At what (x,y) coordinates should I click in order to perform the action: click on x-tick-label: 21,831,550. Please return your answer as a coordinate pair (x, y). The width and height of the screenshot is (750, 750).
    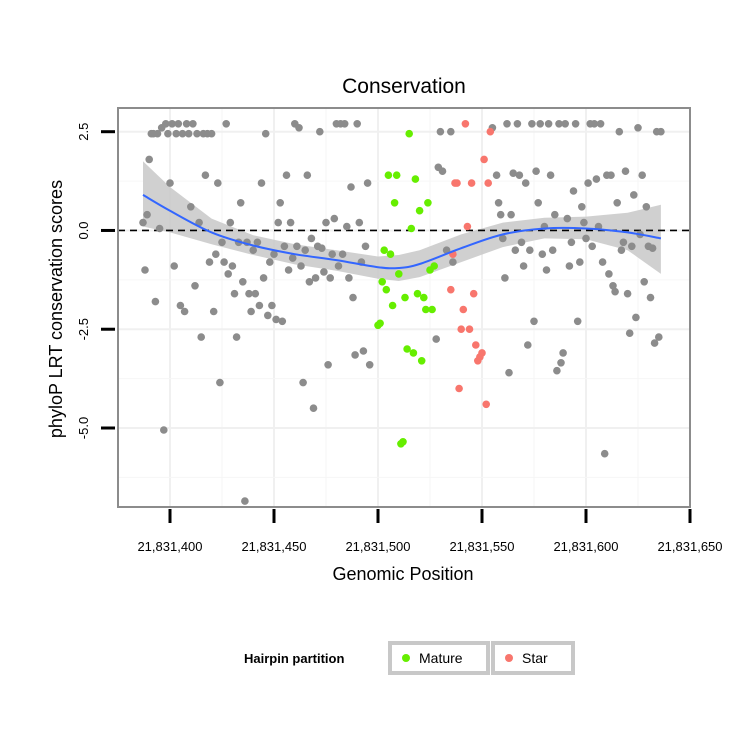
    Looking at the image, I should click on (481, 546).